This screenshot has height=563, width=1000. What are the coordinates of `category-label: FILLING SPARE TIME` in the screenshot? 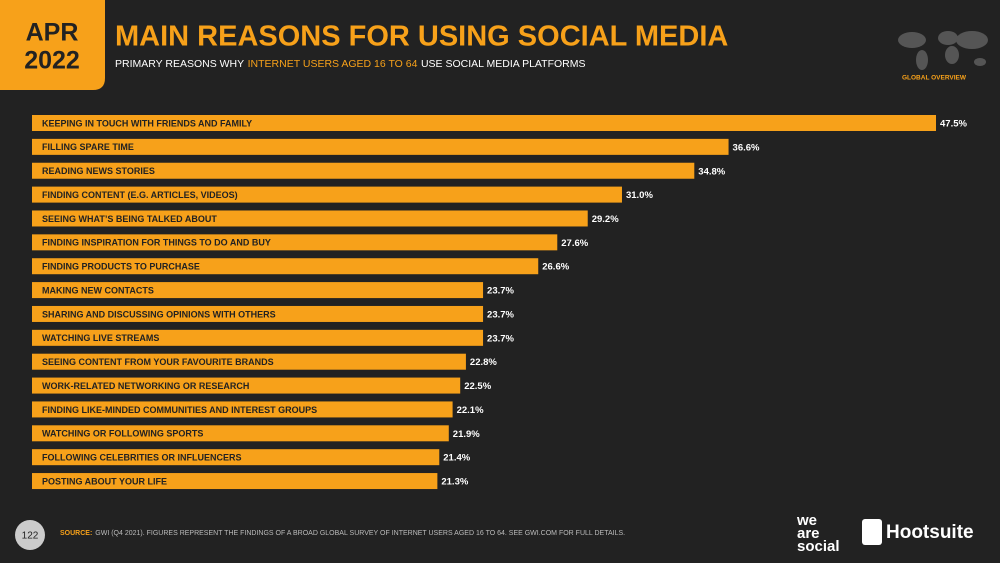 It's located at (88, 147).